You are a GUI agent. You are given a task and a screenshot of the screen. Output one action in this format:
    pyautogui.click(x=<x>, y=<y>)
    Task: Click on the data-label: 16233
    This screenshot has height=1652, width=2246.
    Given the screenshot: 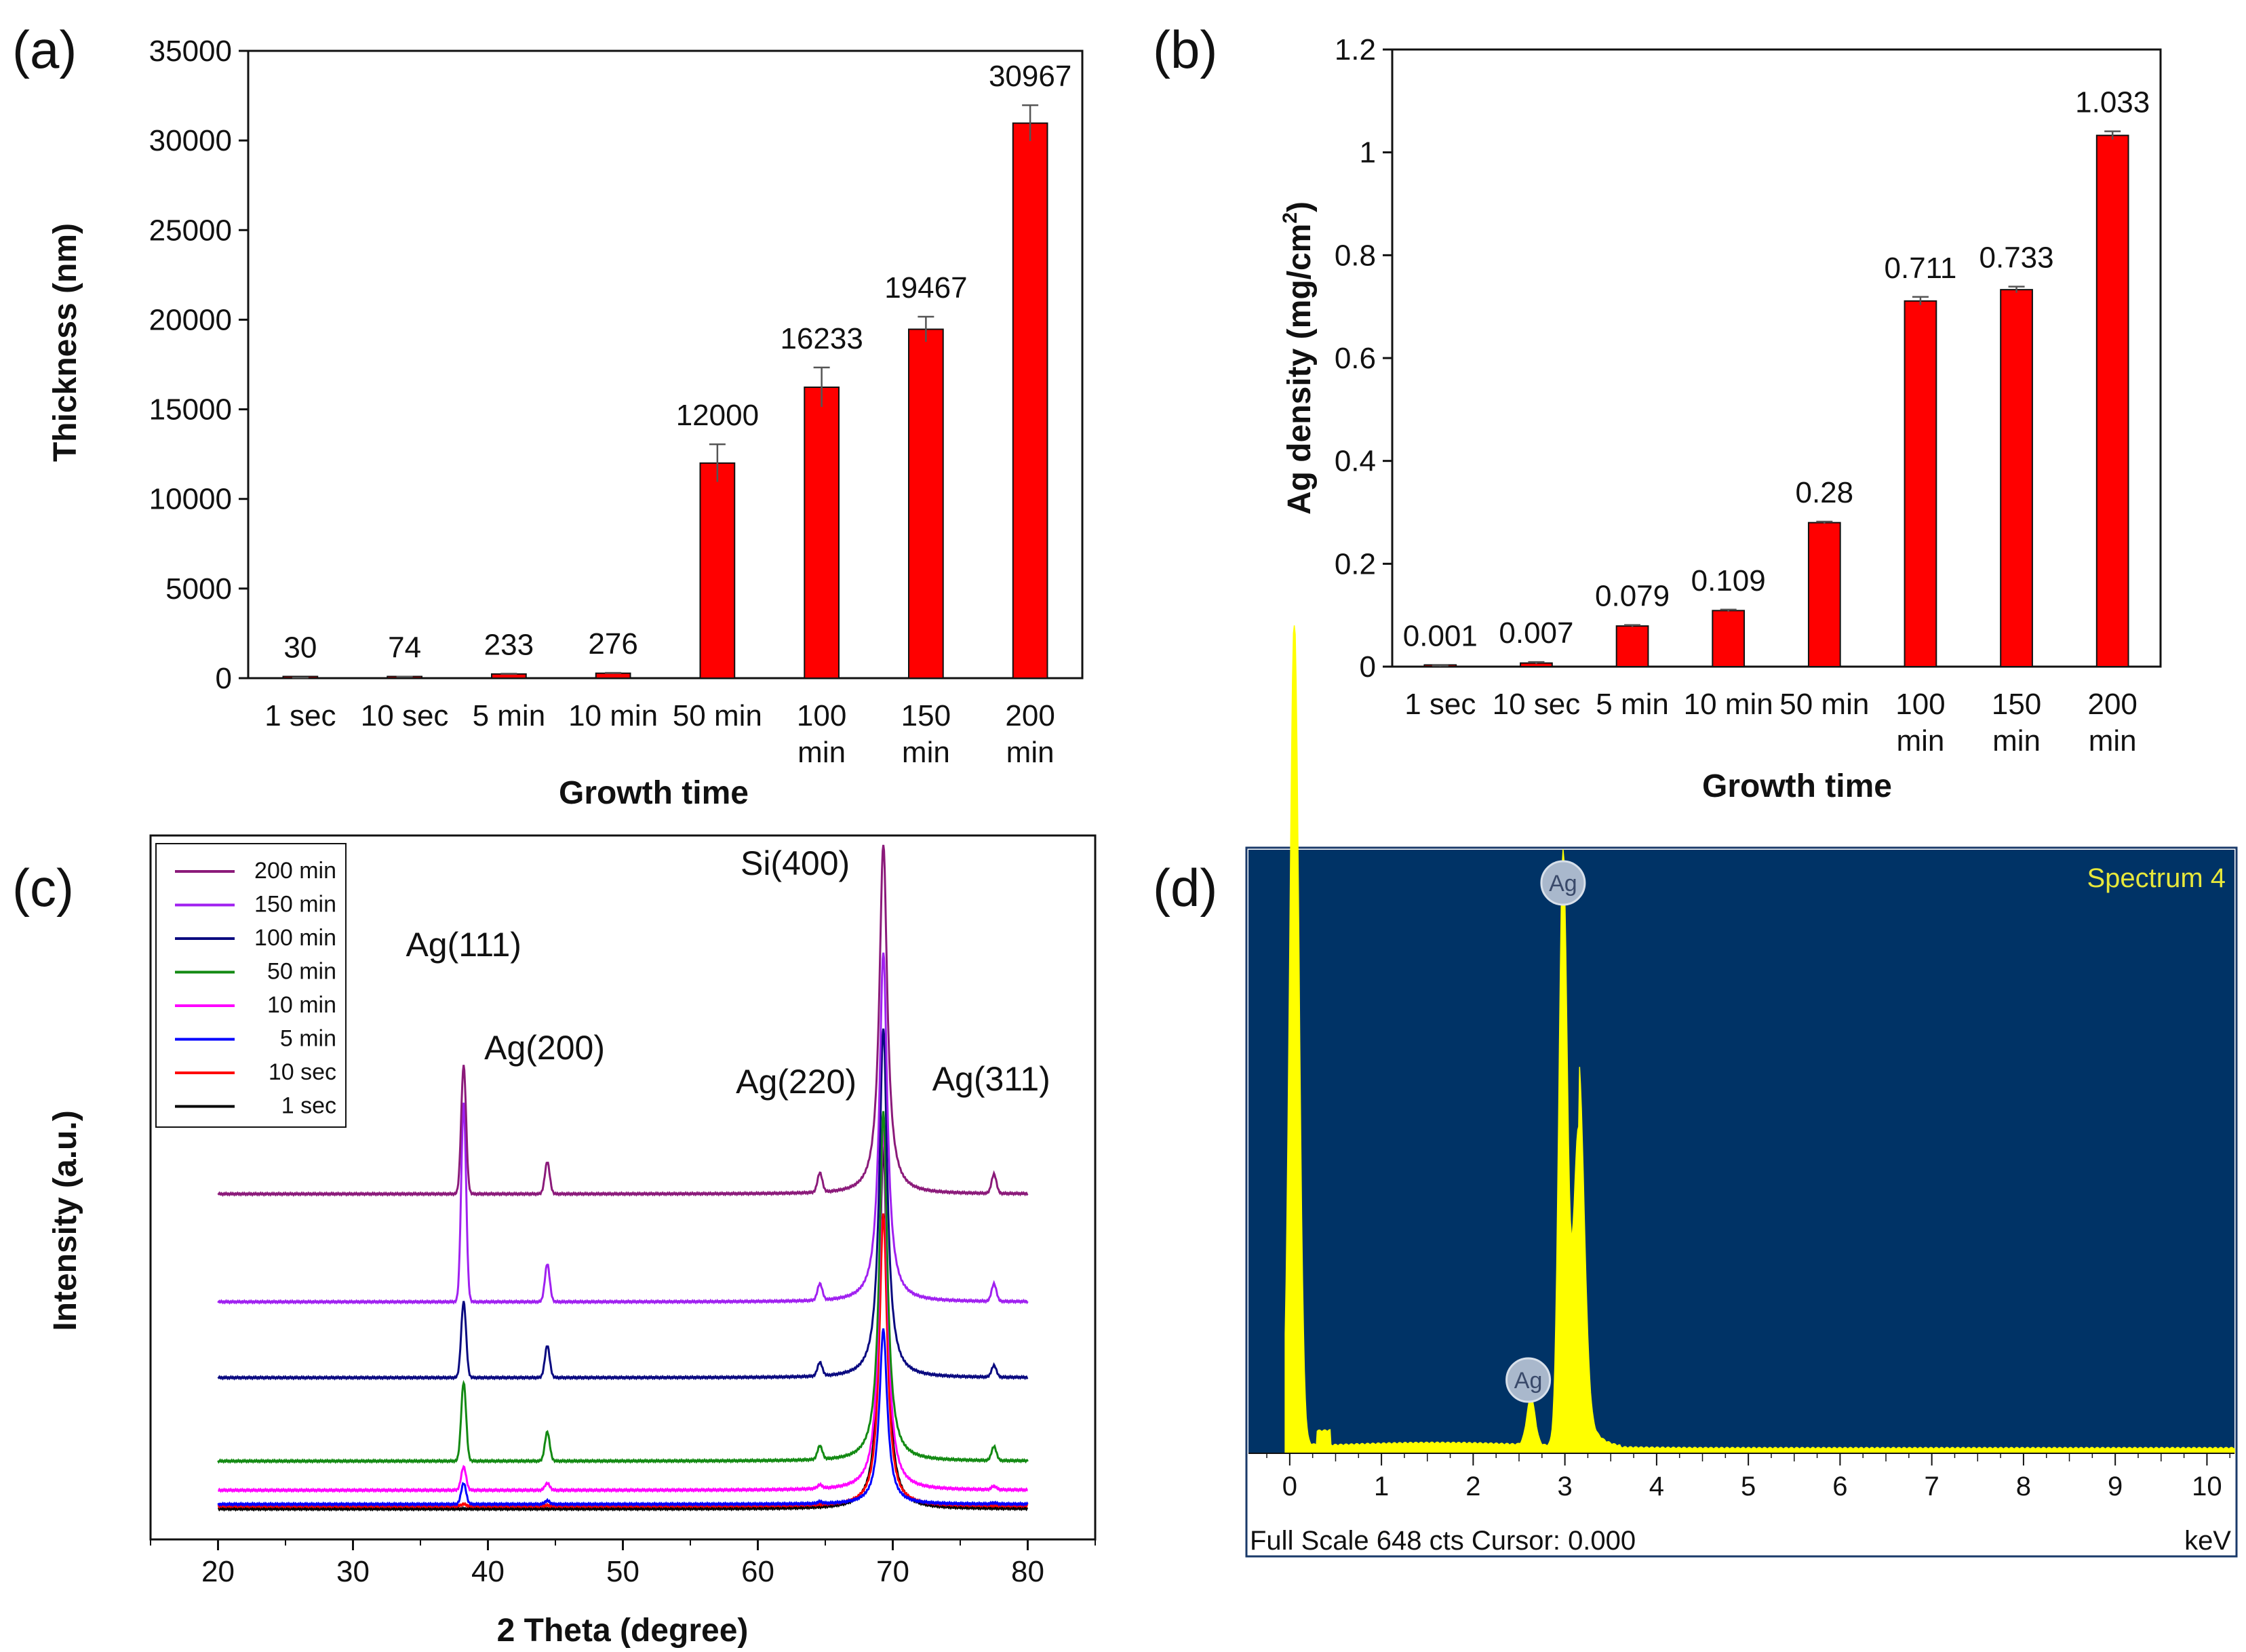 What is the action you would take?
    pyautogui.click(x=821, y=338)
    